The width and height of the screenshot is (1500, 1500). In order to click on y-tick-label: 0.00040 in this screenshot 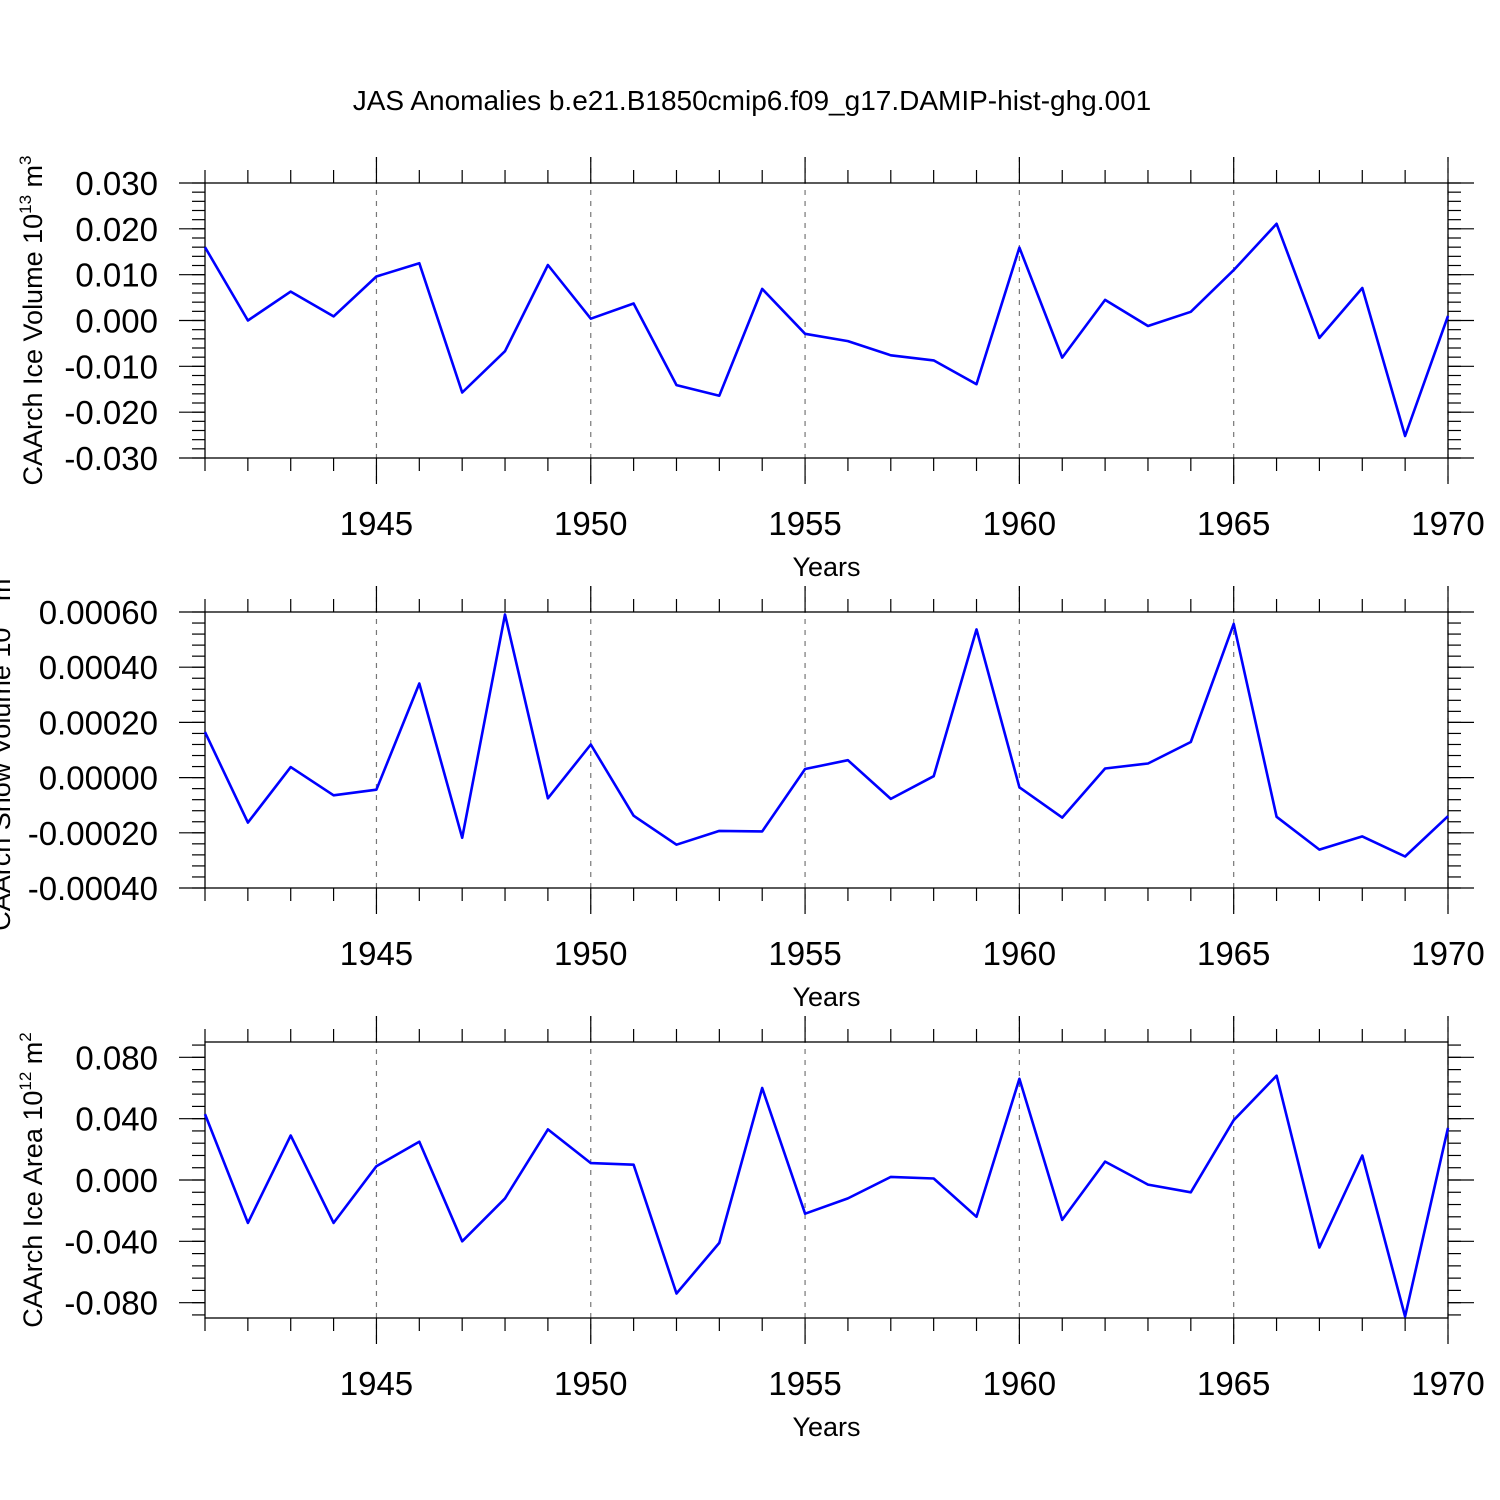, I will do `click(98, 667)`.